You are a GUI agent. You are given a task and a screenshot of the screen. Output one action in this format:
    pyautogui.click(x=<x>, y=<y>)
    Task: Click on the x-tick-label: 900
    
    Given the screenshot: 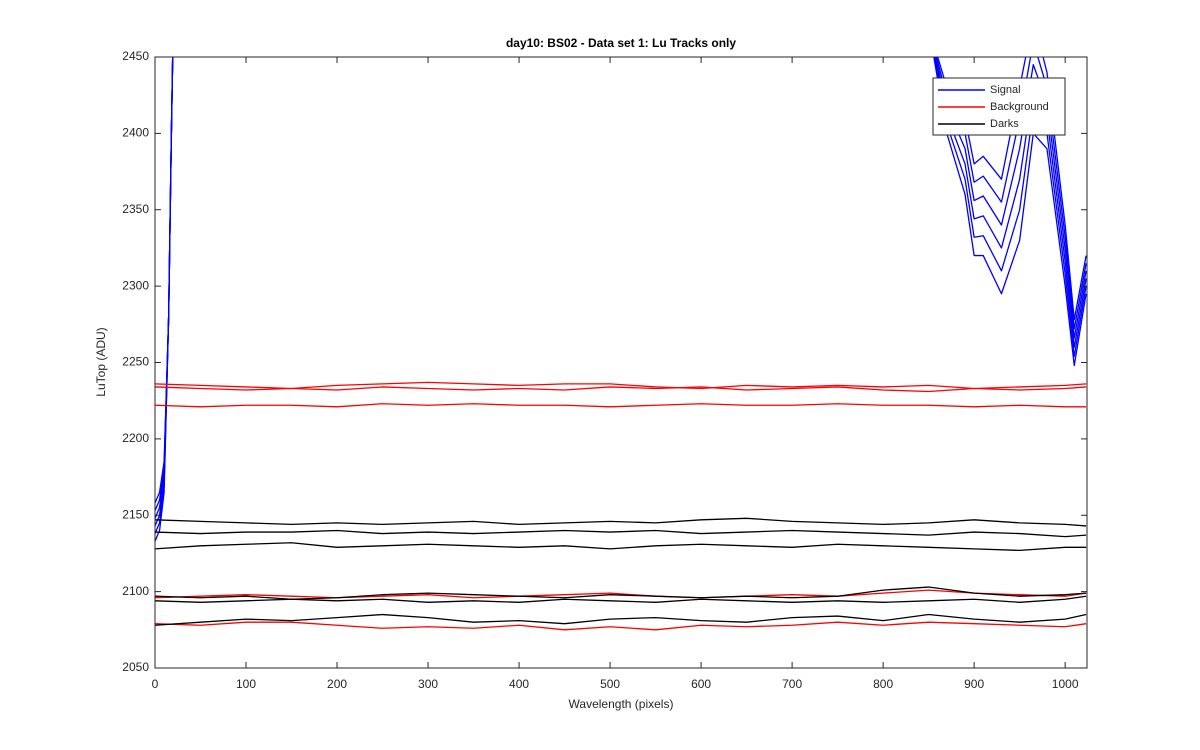 What is the action you would take?
    pyautogui.click(x=974, y=684)
    